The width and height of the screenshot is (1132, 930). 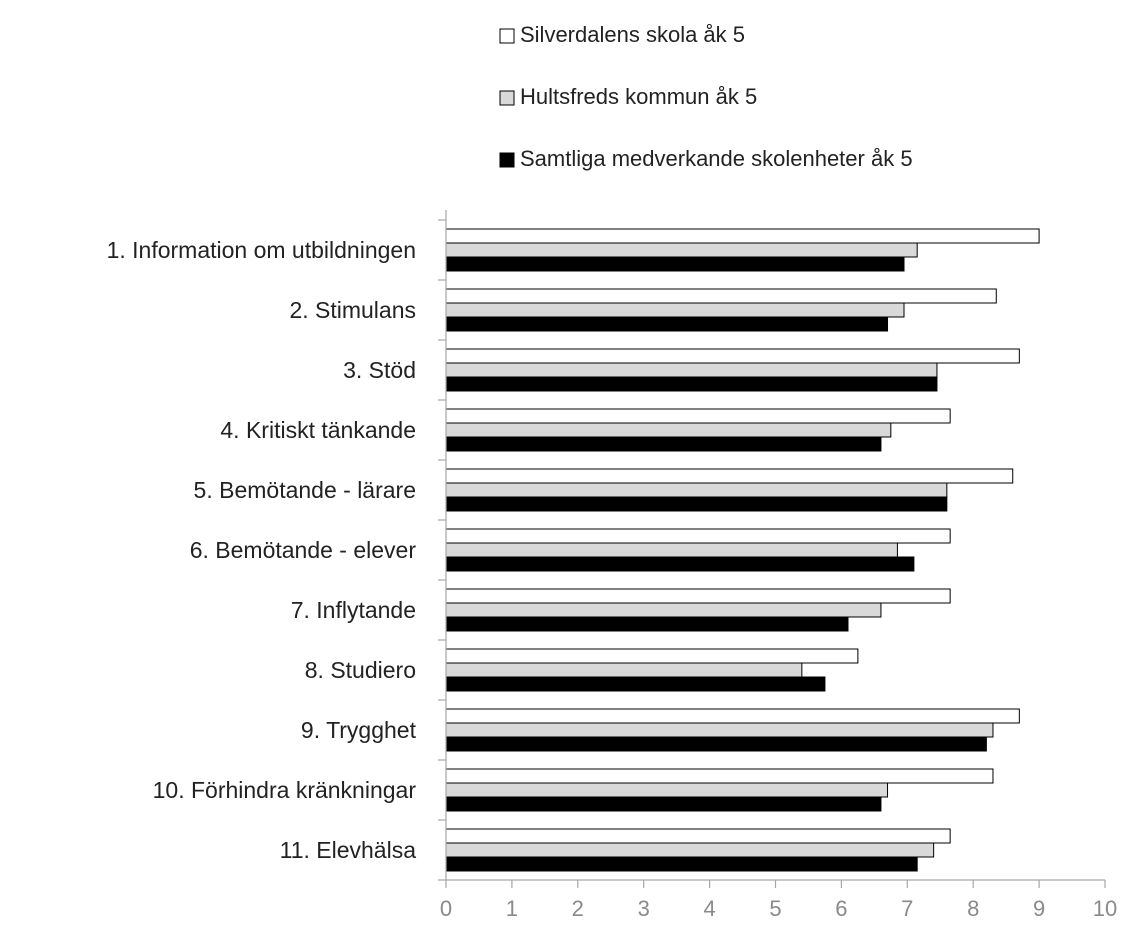 What do you see at coordinates (638, 96) in the screenshot?
I see `legend-label: Hultsfreds kommun åk 5` at bounding box center [638, 96].